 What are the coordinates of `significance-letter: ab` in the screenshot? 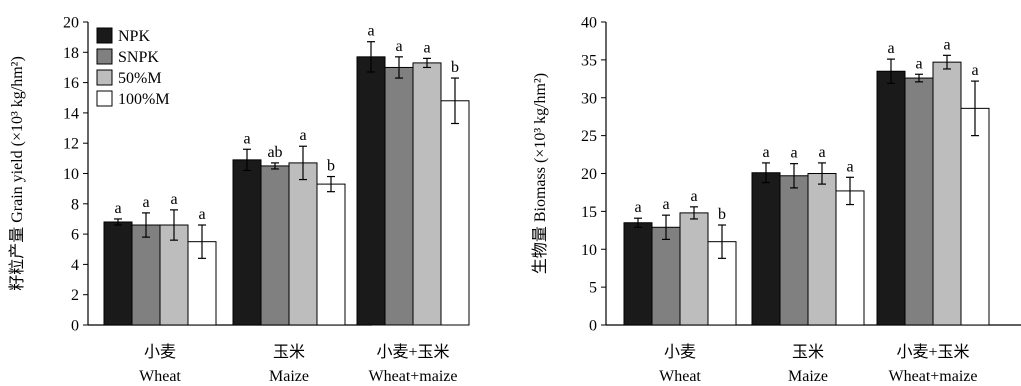 It's located at (274, 152).